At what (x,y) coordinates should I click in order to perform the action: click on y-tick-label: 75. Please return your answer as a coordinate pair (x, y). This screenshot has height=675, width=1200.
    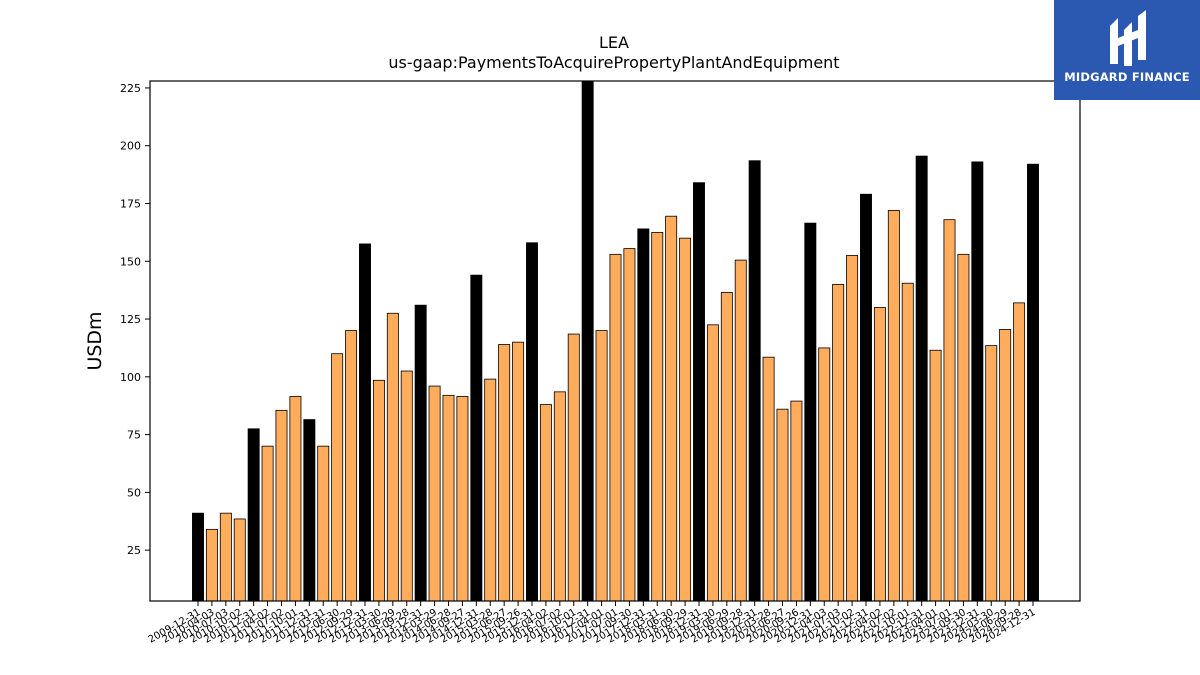
    Looking at the image, I should click on (134, 435).